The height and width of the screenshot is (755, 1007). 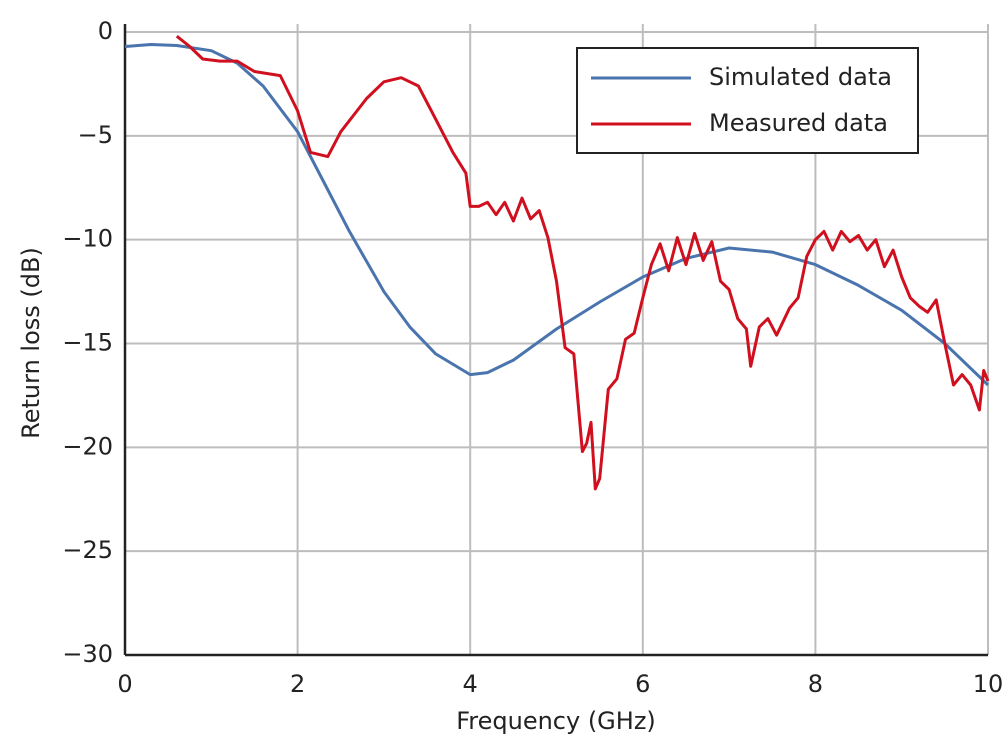 What do you see at coordinates (87, 446) in the screenshot?
I see `y-tick-label: −20` at bounding box center [87, 446].